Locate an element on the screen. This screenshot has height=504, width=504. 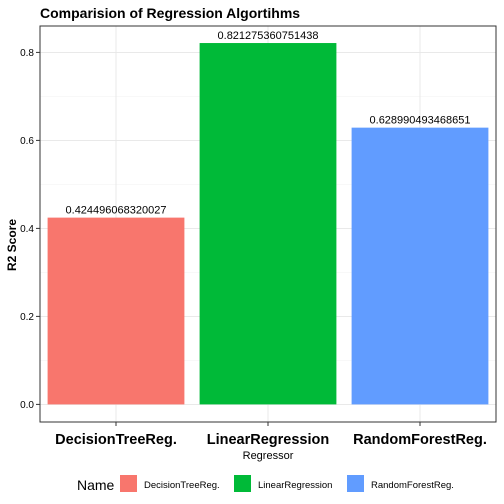
y-tick-label: 0.0 is located at coordinates (27, 405).